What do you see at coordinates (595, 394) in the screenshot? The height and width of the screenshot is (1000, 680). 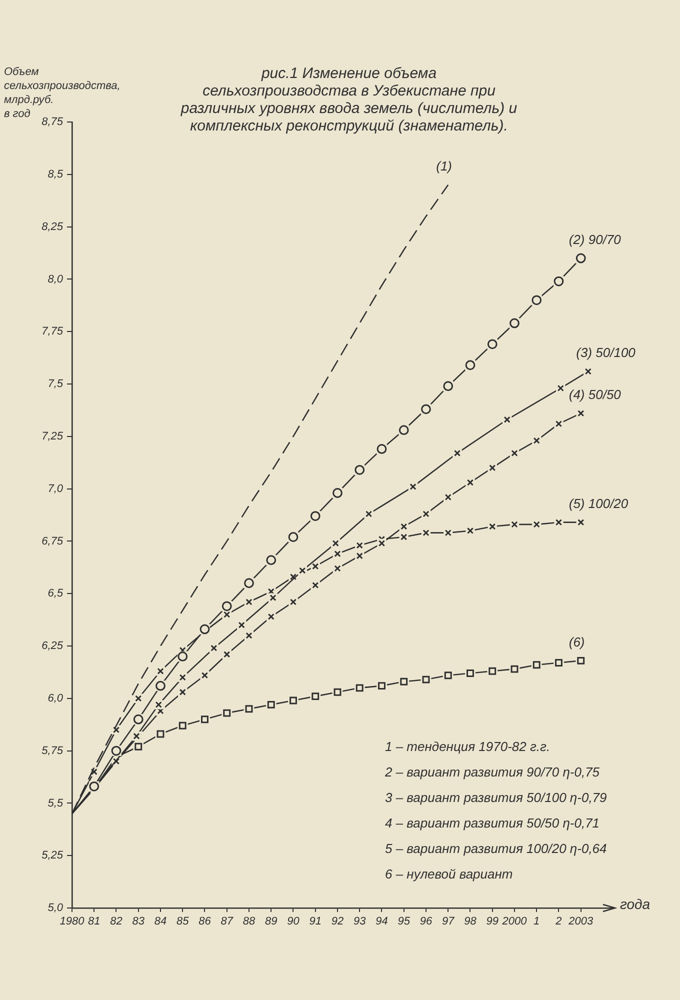 I see `series-label: (4) 50/50` at bounding box center [595, 394].